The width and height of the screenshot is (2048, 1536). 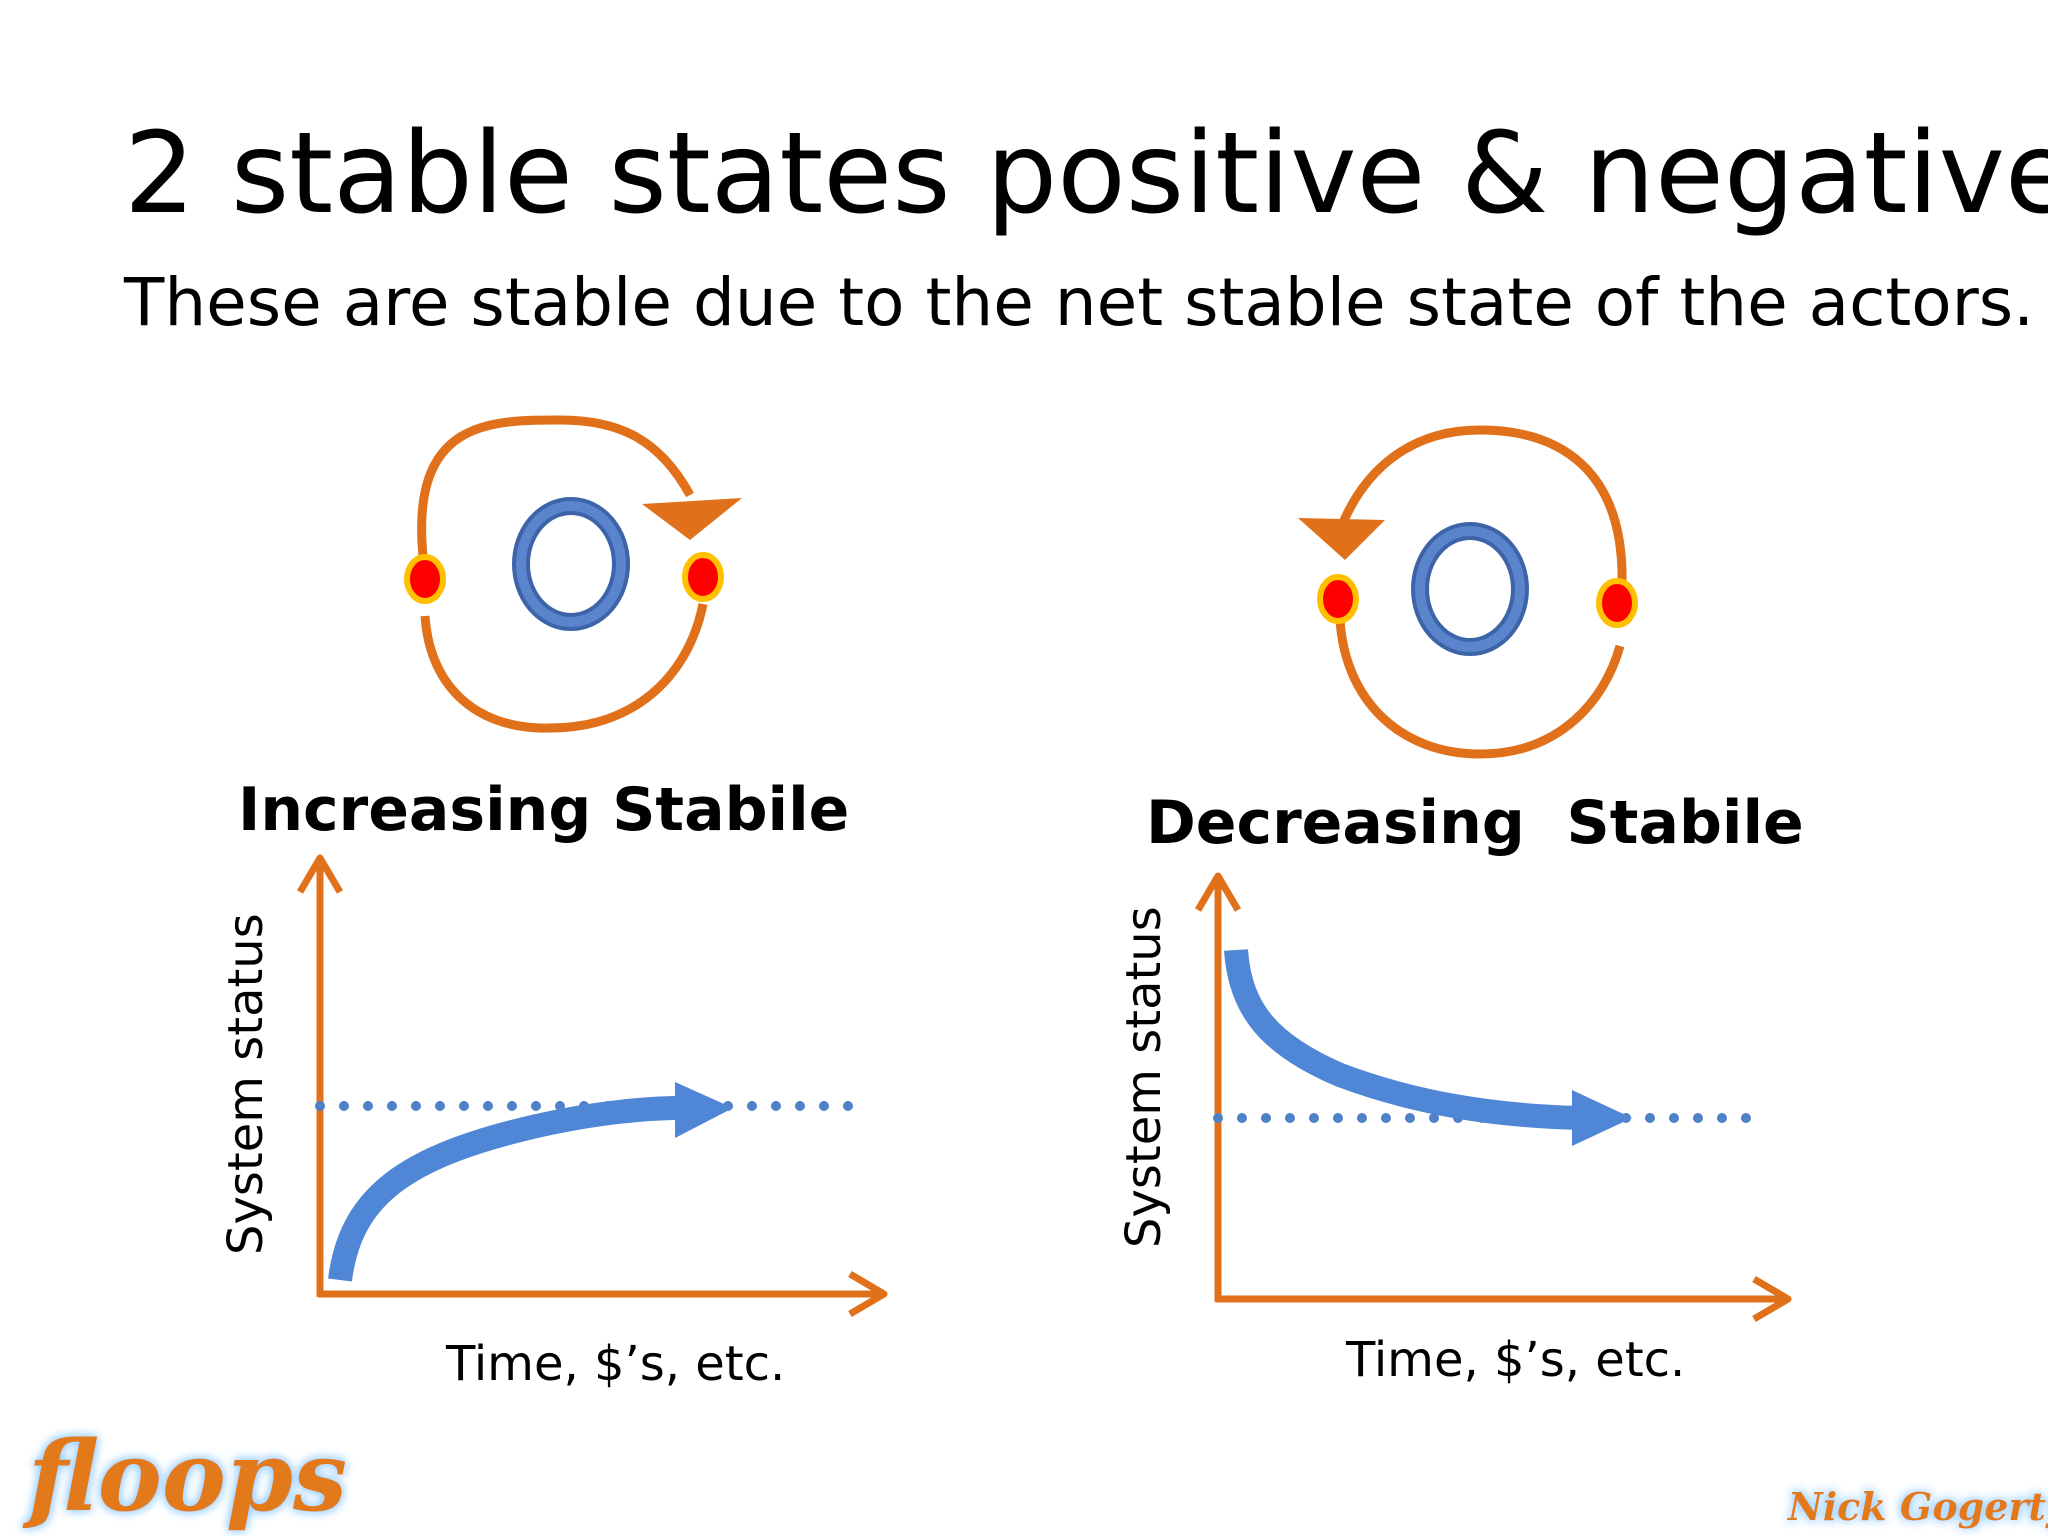 I want to click on slide-title: 2 stable states positive & negative, so click(x=1086, y=174).